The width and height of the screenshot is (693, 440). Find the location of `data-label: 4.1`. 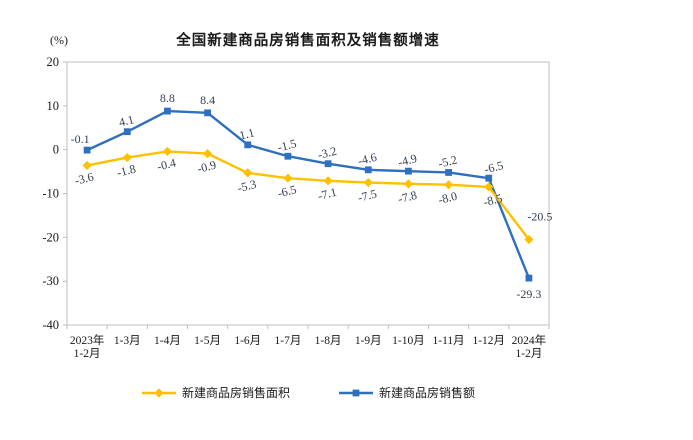

data-label: 4.1 is located at coordinates (126, 120).